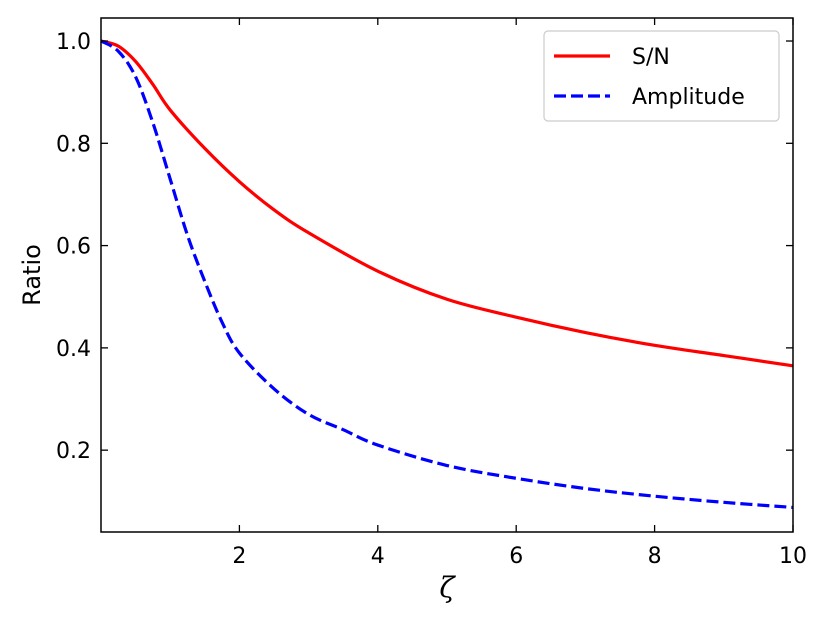 The image size is (830, 623). Describe the element at coordinates (655, 556) in the screenshot. I see `x-tick-label: 8` at that location.